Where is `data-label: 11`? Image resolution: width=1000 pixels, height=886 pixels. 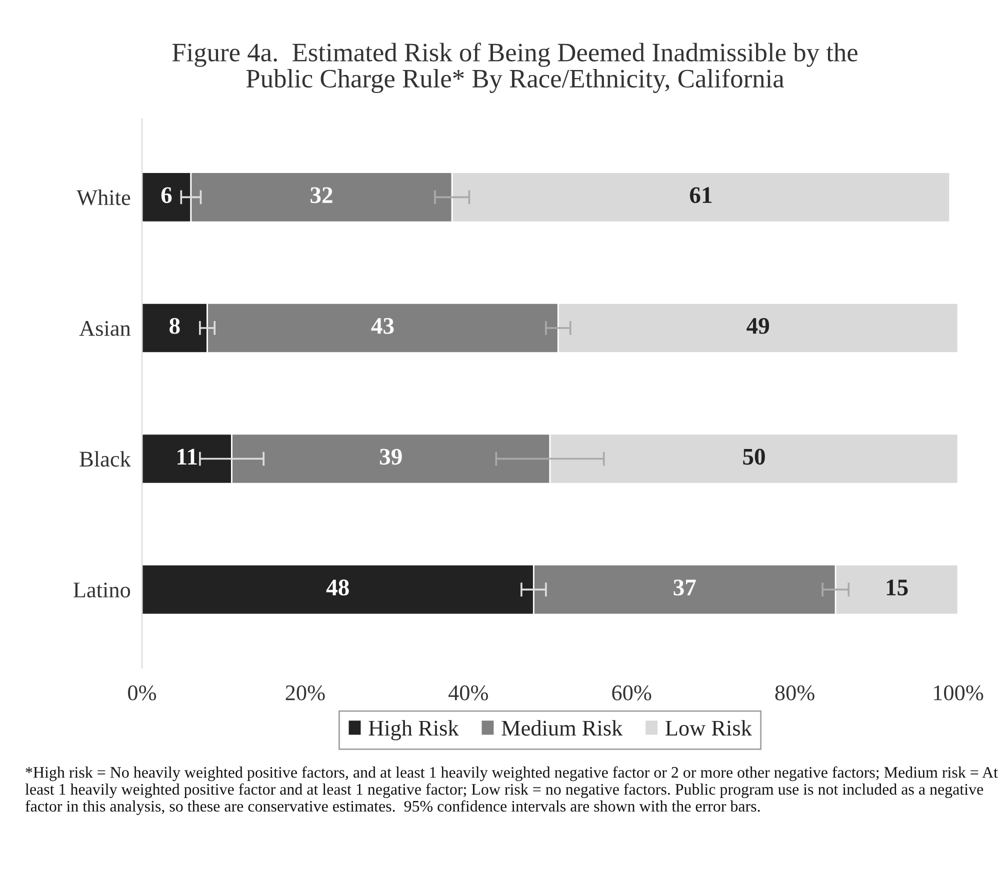
data-label: 11 is located at coordinates (187, 456).